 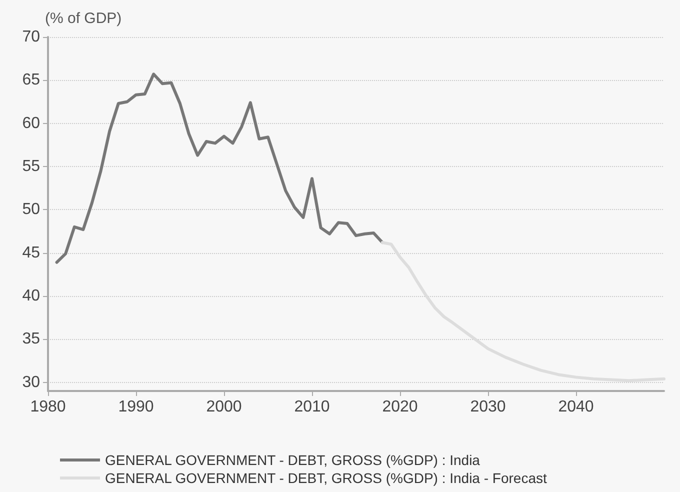 I want to click on y-tick-label: 65, so click(x=31, y=80).